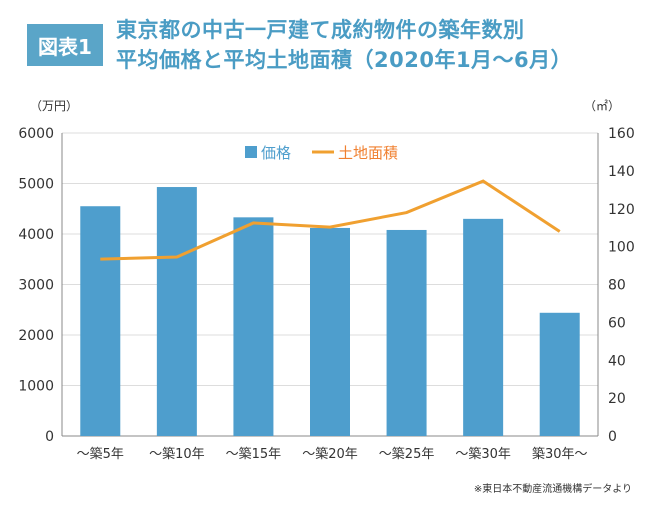  I want to click on left-tick-label: 5000, so click(36, 185).